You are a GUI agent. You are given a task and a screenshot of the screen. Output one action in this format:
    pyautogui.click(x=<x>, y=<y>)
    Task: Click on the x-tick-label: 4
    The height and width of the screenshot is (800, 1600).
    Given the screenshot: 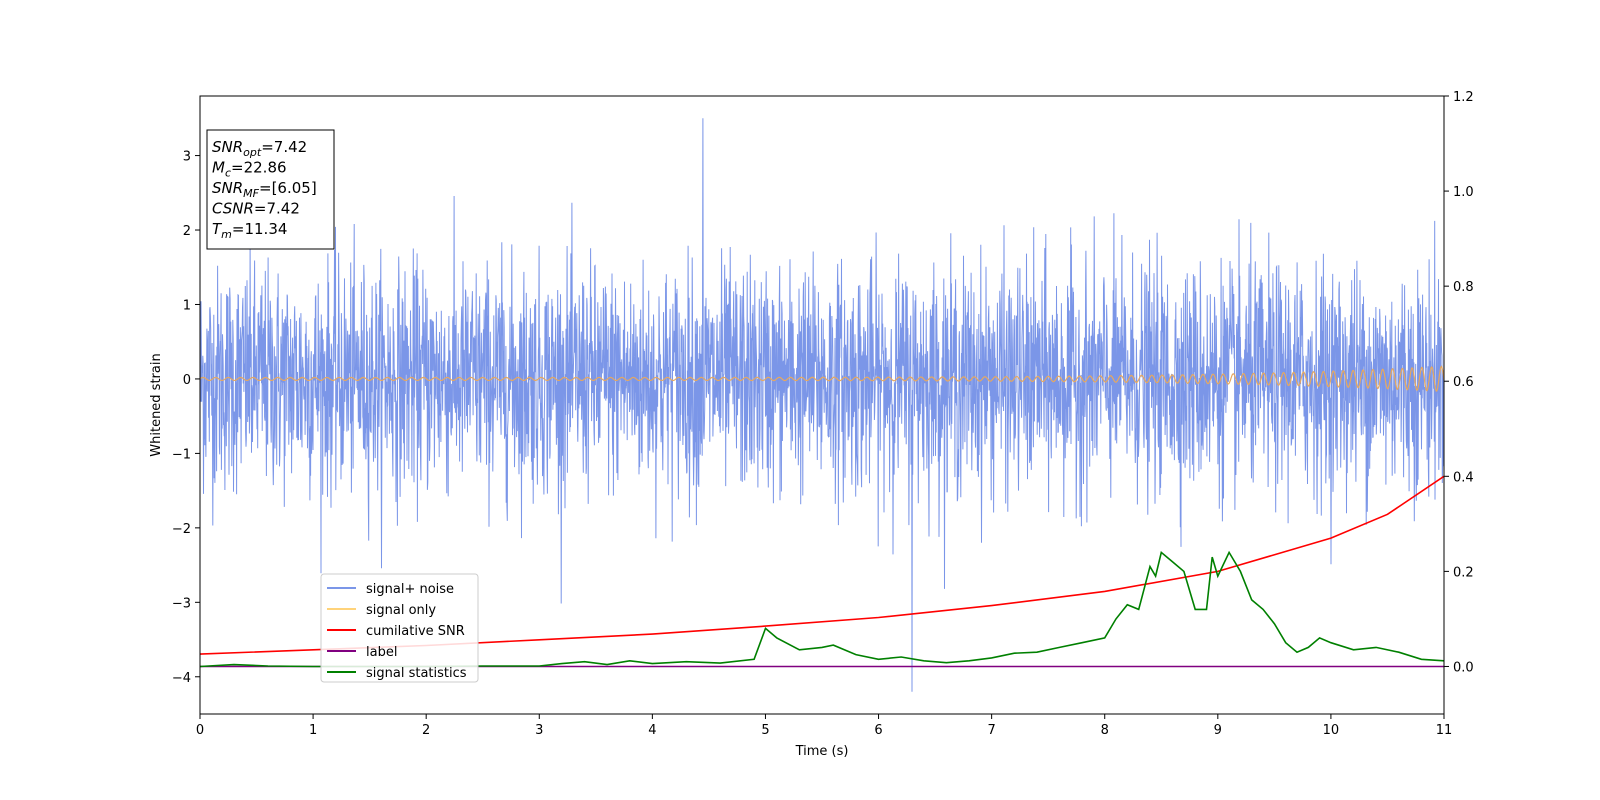 What is the action you would take?
    pyautogui.click(x=652, y=730)
    